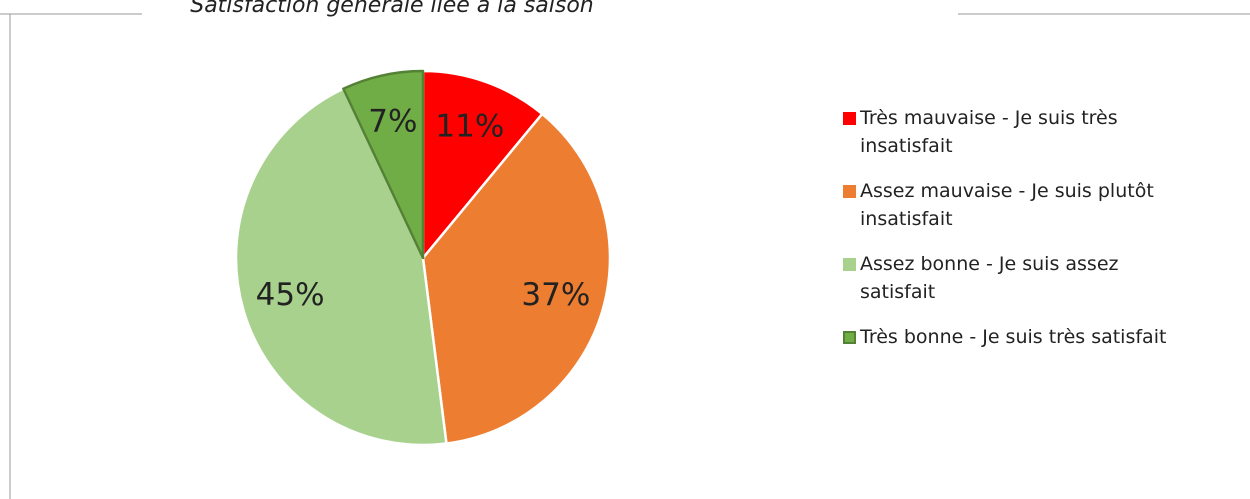 Image resolution: width=1250 pixels, height=499 pixels. What do you see at coordinates (392, 121) in the screenshot?
I see `data-label: 7%` at bounding box center [392, 121].